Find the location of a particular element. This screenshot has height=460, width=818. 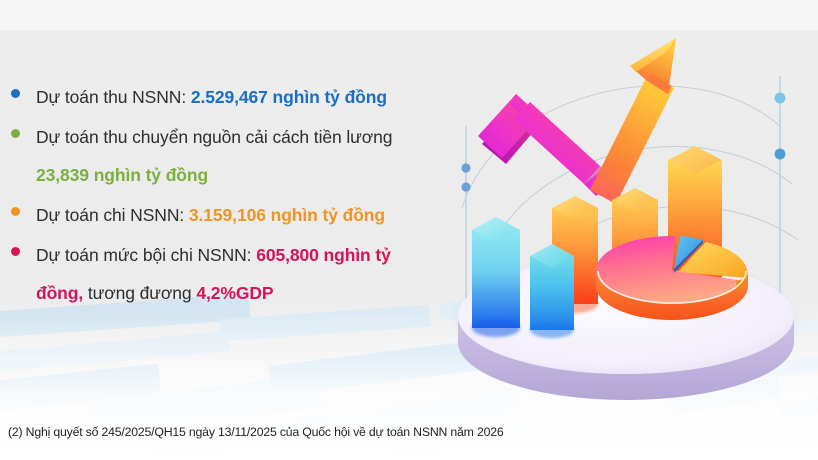

expenditure-value: 3.159,106 nghìn tỷ đồng is located at coordinates (286, 215).